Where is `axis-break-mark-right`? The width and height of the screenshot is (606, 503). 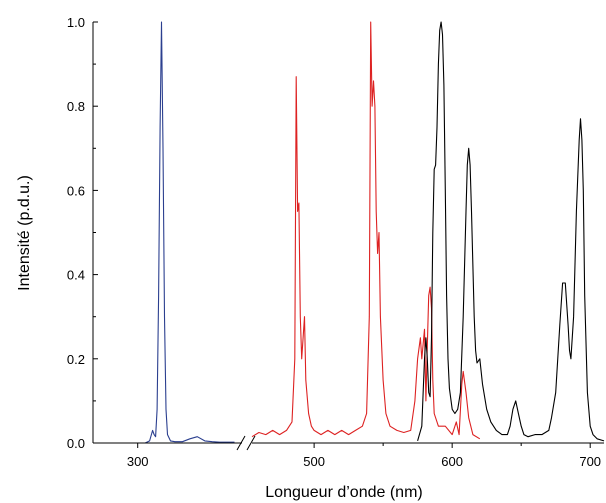 axis-break-mark-right is located at coordinates (251, 443).